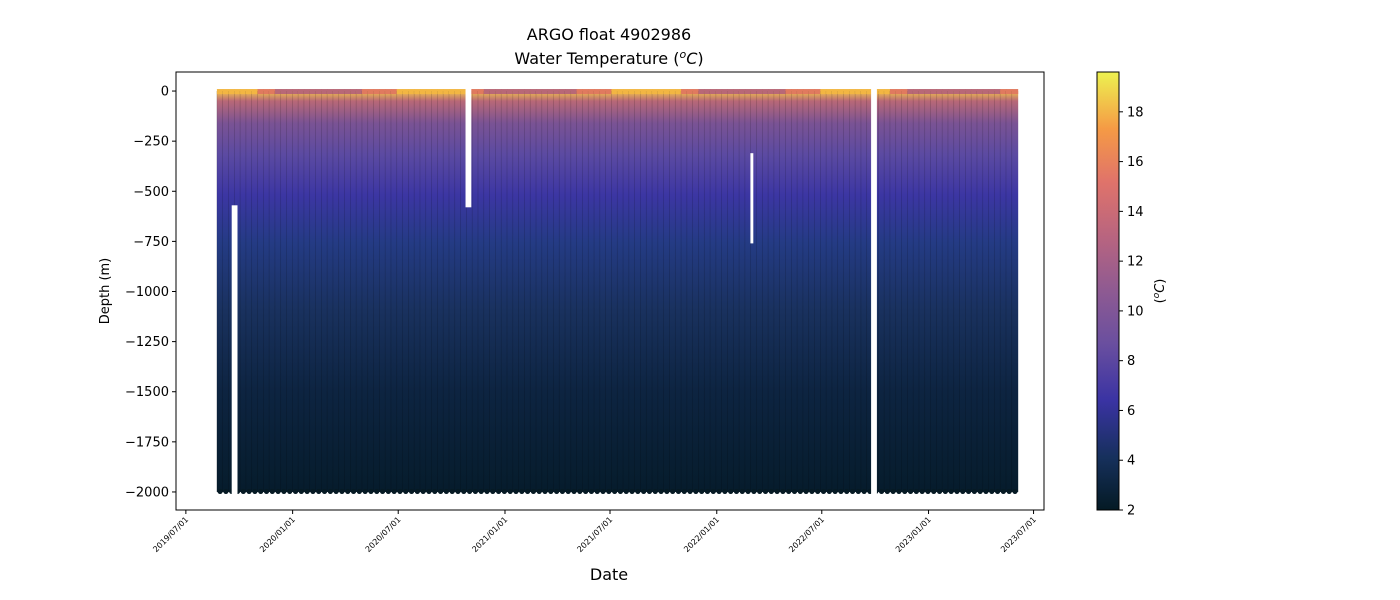  I want to click on colorbar-tick-label: 16, so click(1135, 162).